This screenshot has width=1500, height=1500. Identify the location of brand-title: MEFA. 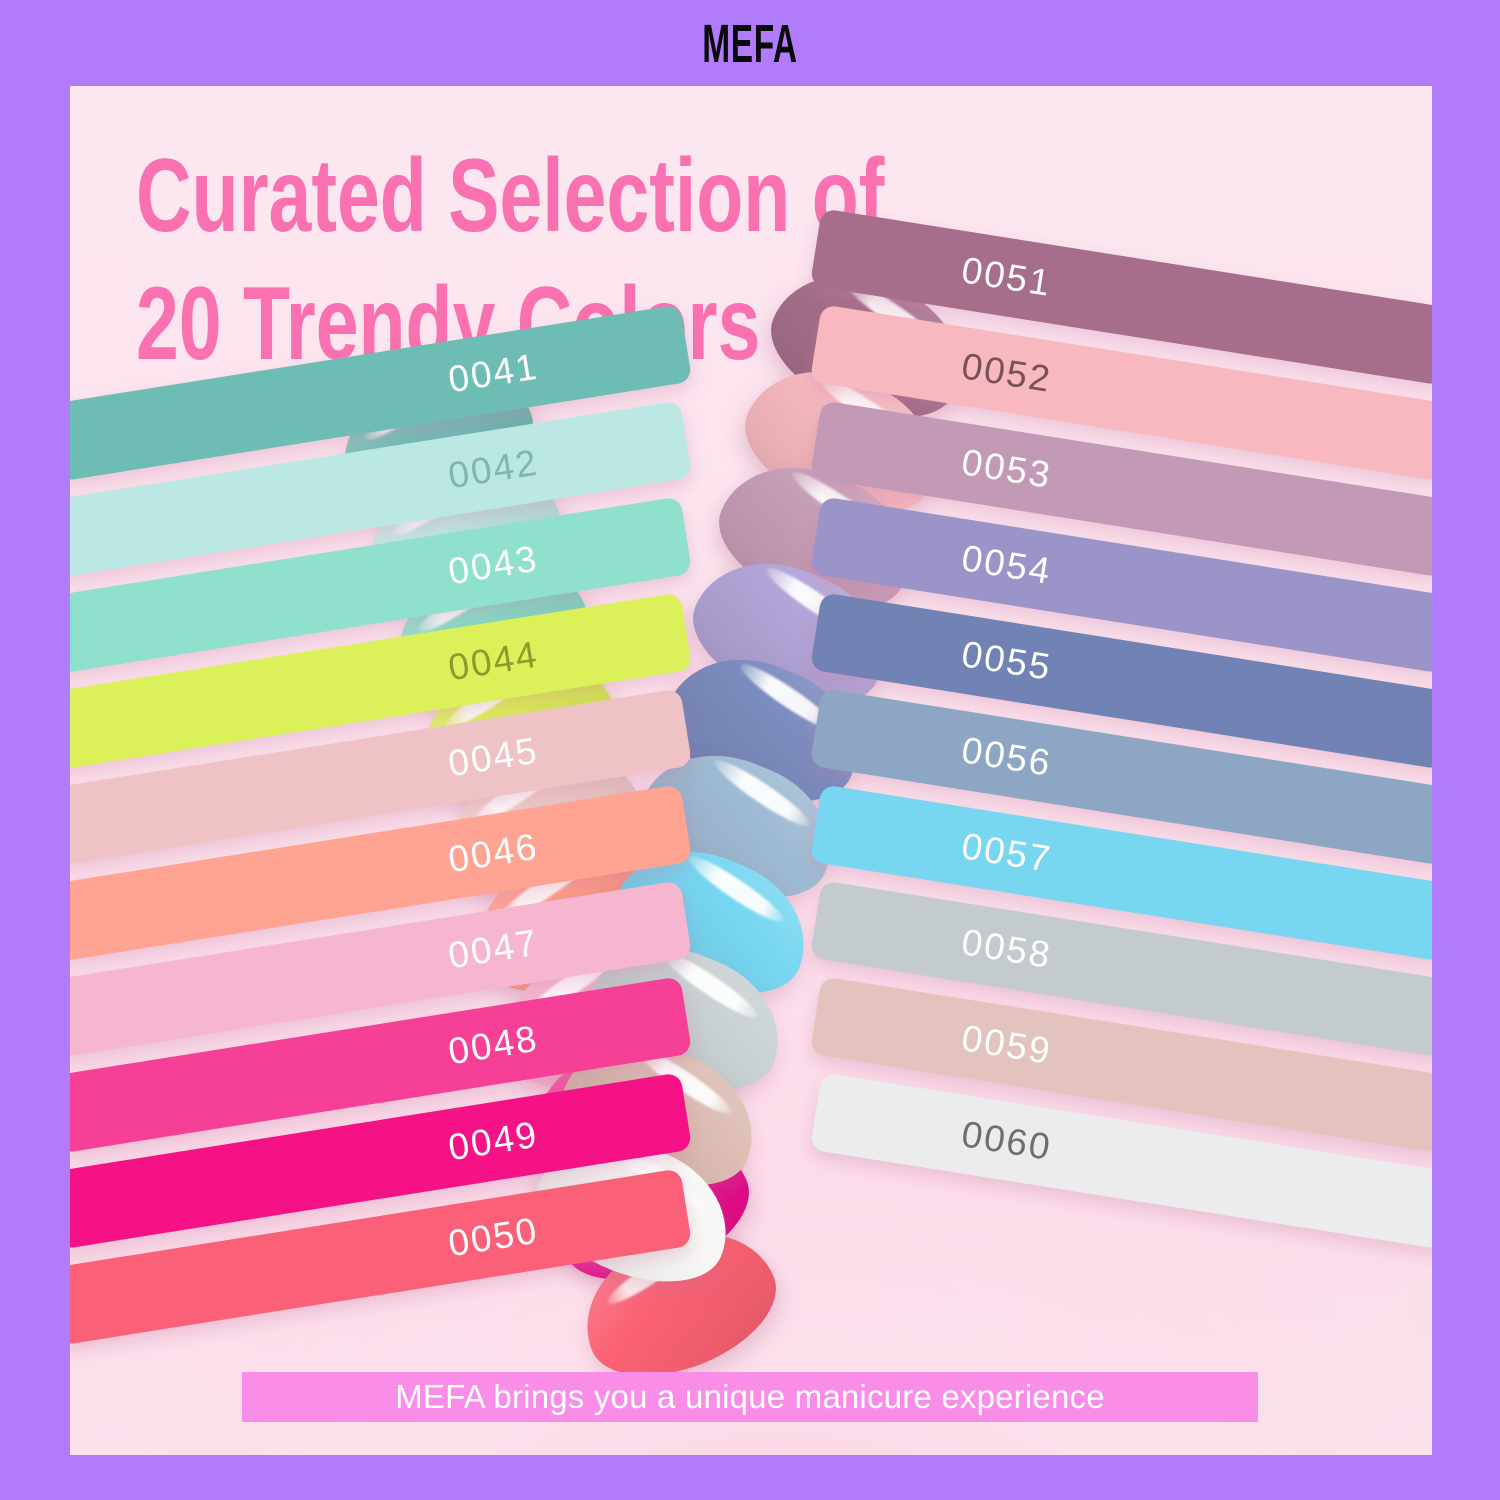
(750, 44).